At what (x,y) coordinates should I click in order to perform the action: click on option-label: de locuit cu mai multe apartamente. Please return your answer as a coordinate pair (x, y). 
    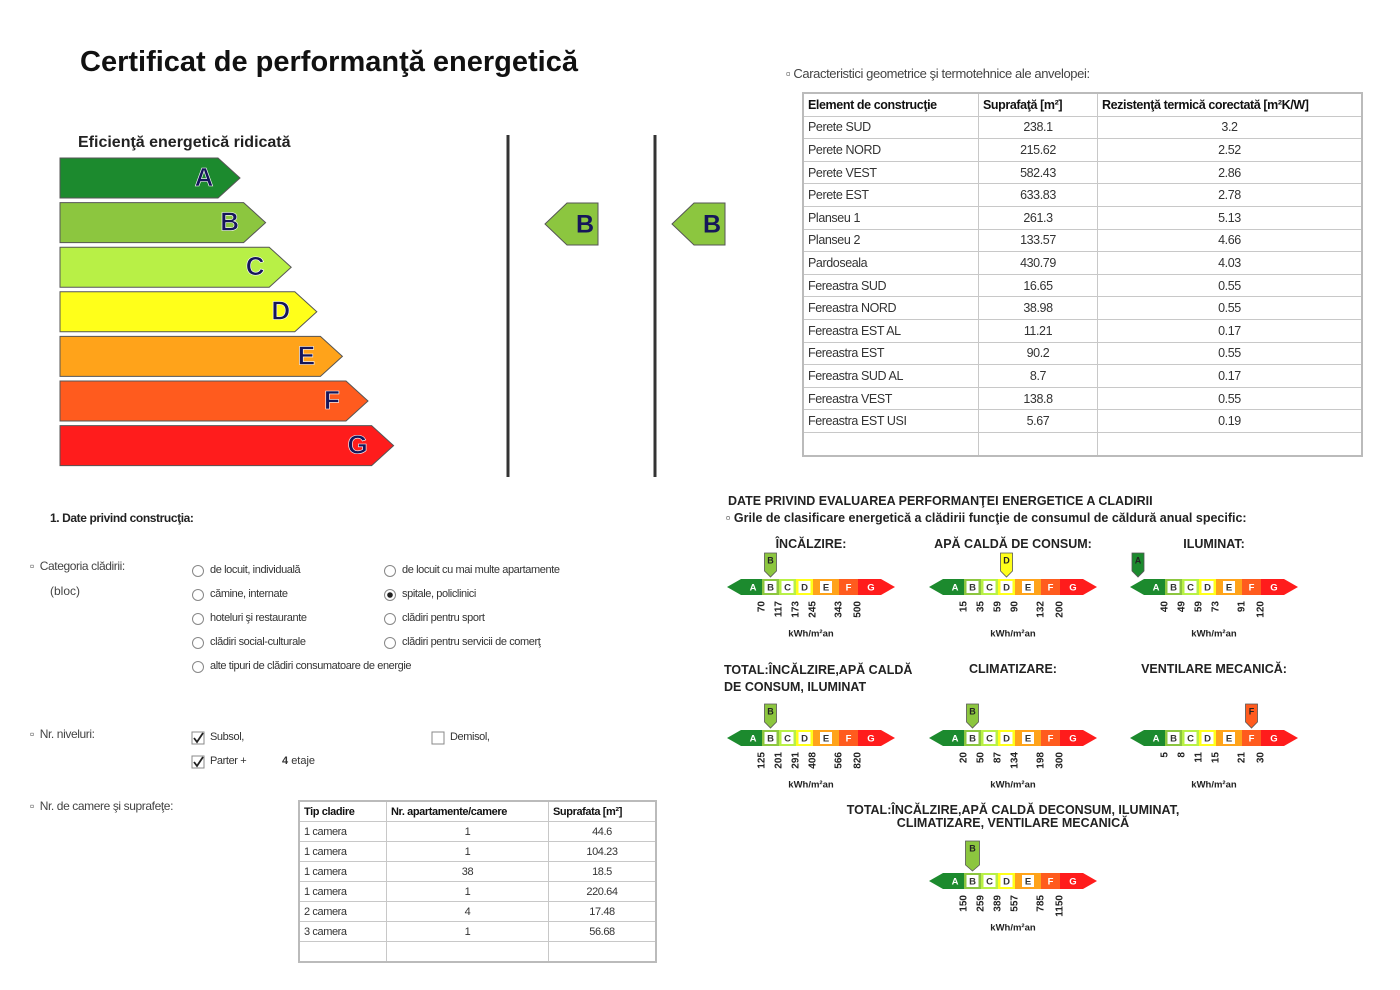
    Looking at the image, I should click on (481, 570).